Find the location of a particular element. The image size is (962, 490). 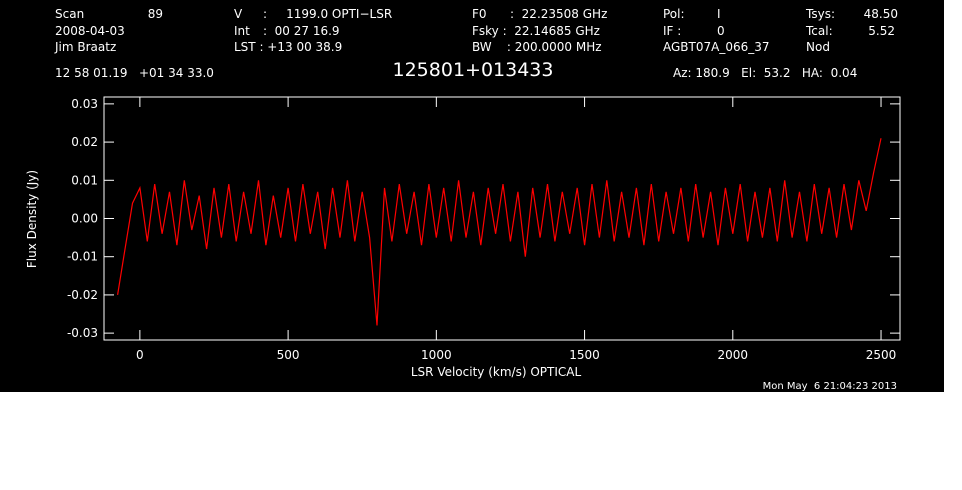

header-field: LST : +13 00 38.9 is located at coordinates (288, 47).